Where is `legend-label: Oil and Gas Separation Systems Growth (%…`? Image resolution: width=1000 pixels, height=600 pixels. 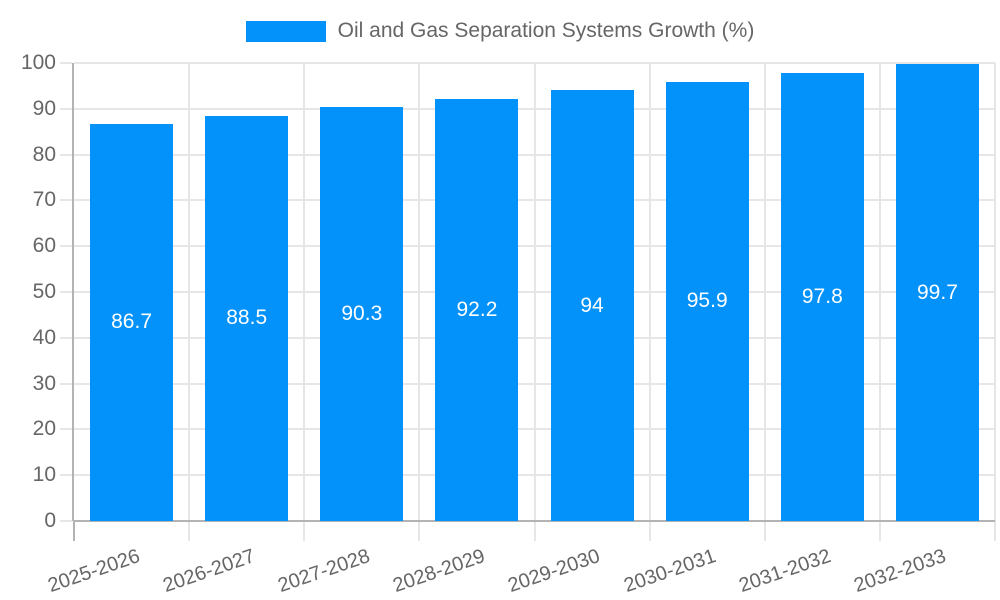
legend-label: Oil and Gas Separation Systems Growth (%… is located at coordinates (546, 30).